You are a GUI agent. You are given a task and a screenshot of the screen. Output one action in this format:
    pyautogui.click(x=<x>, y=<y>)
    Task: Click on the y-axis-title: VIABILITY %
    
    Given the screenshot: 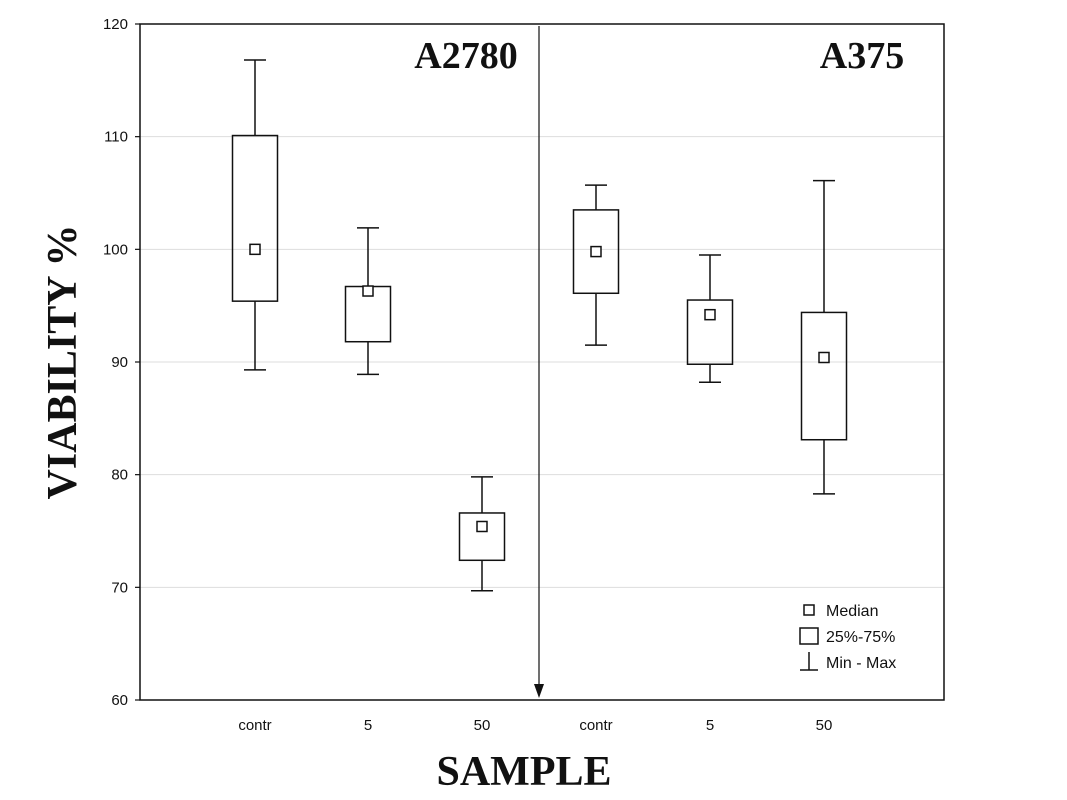 What is the action you would take?
    pyautogui.click(x=63, y=361)
    